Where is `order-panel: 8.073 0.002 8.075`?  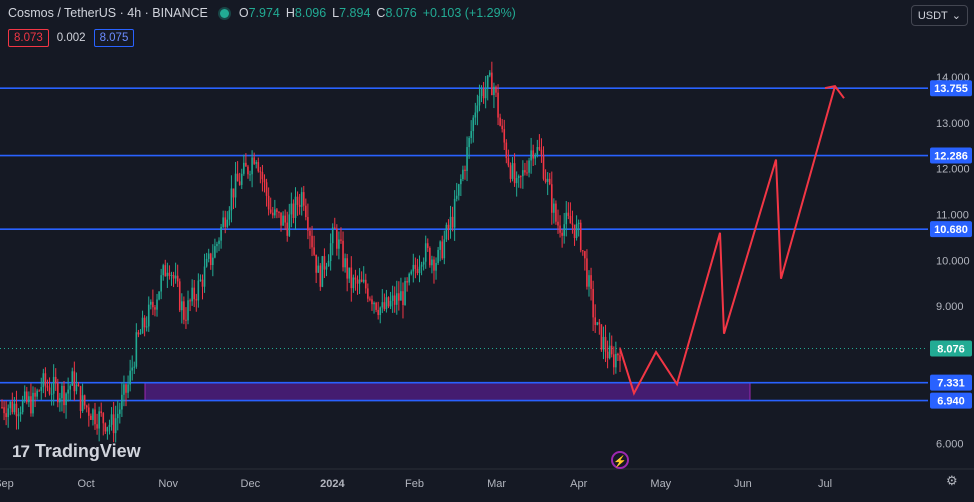
order-panel: 8.073 0.002 8.075 is located at coordinates (71, 38).